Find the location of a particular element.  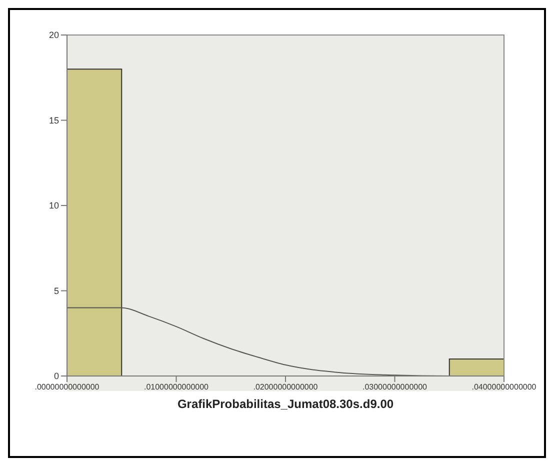

y-tick-label: 15 is located at coordinates (53, 120).